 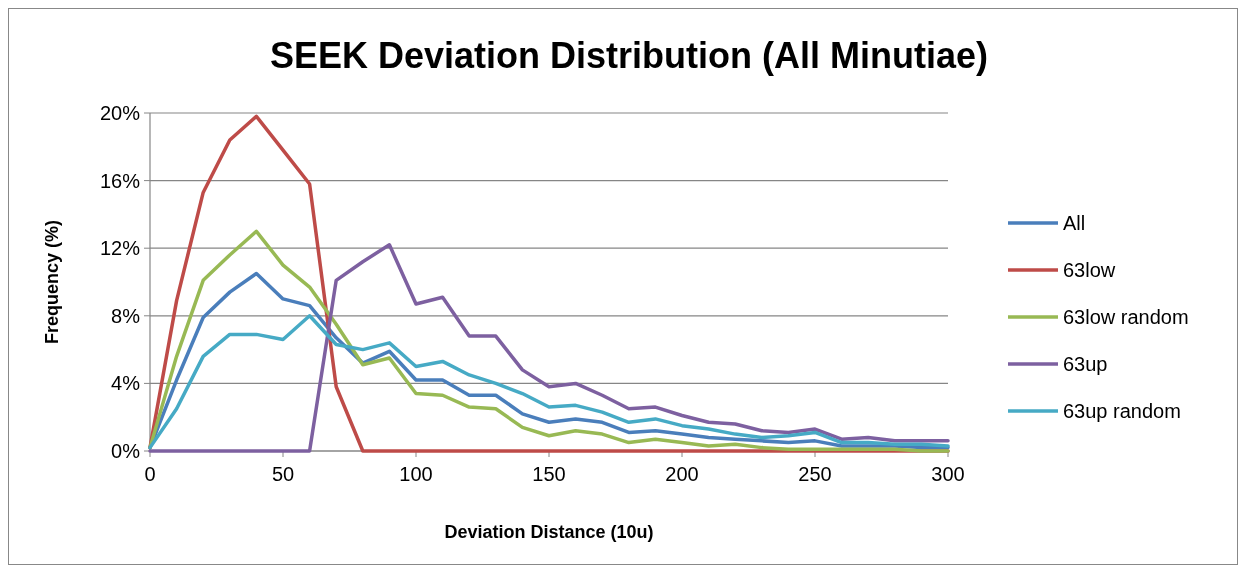 I want to click on x-tick-label: 300, so click(x=948, y=474).